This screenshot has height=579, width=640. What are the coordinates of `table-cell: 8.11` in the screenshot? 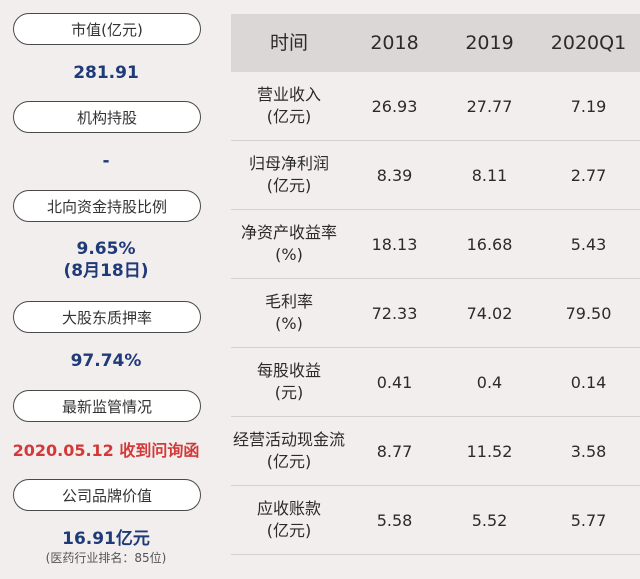 It's located at (489, 175).